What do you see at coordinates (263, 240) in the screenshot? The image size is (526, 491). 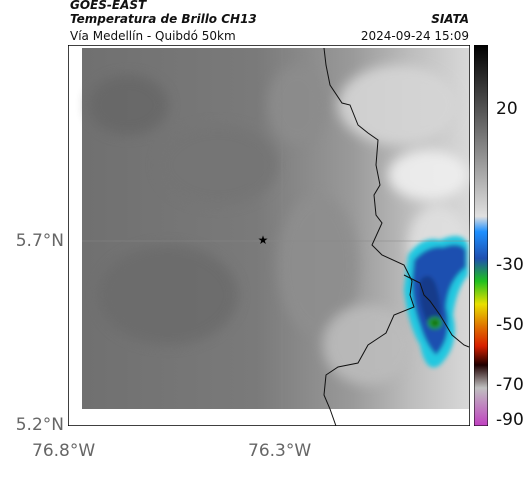 I see `station-star-marker: ★` at bounding box center [263, 240].